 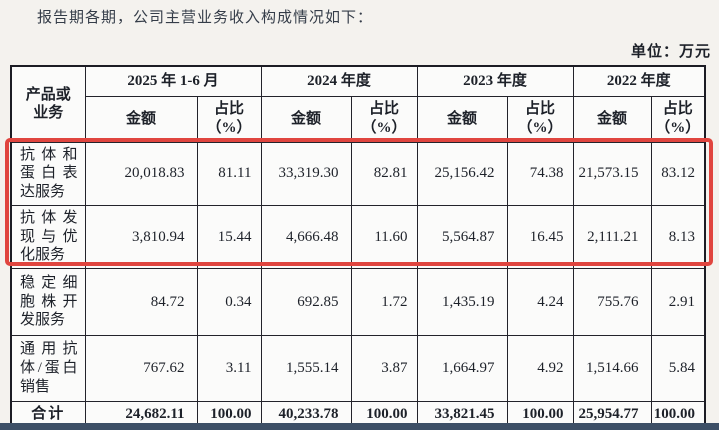 I want to click on amount-cell: 767.62, so click(x=141, y=368).